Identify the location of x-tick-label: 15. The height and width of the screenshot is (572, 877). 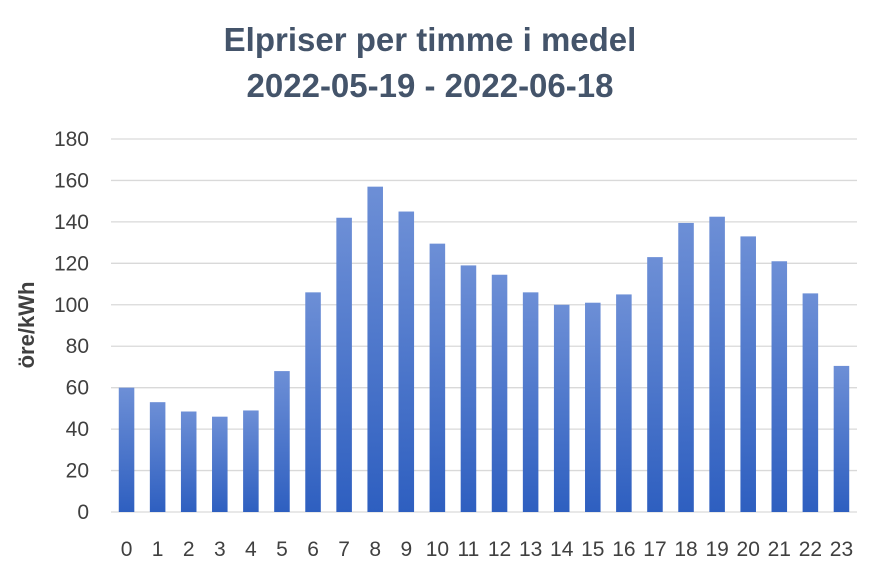
(592, 549).